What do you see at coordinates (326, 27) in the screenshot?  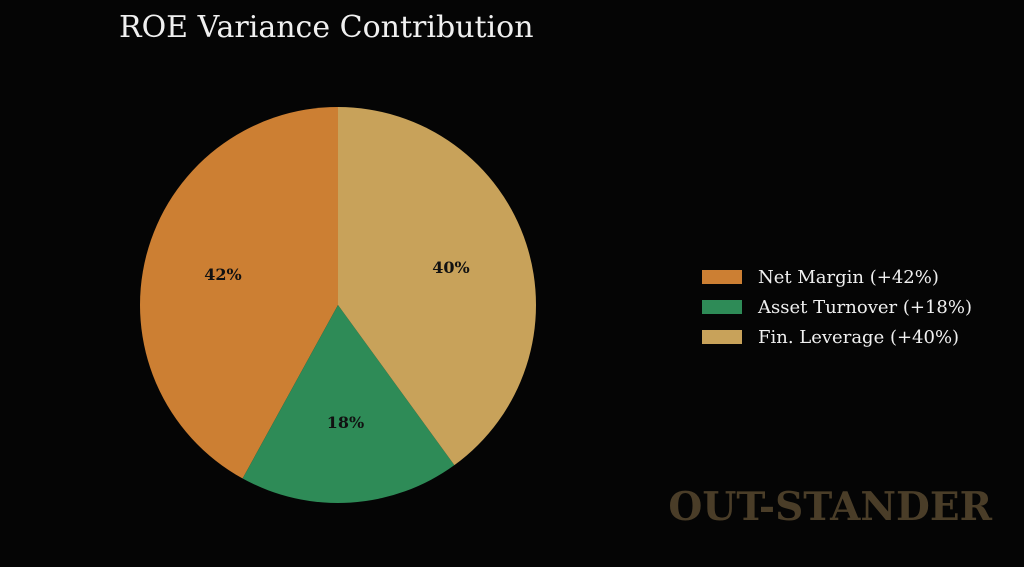 I see `chart-title: ROE Variance Contribution` at bounding box center [326, 27].